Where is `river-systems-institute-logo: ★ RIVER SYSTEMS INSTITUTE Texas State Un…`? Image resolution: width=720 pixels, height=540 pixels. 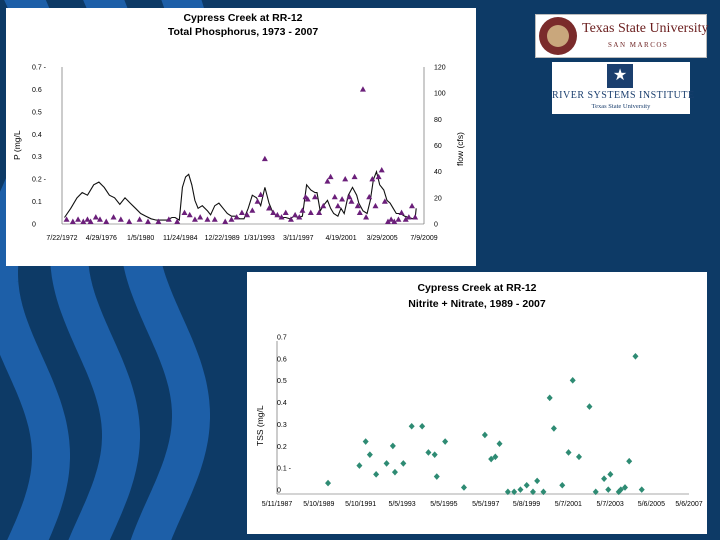
river-systems-institute-logo: ★ RIVER SYSTEMS INSTITUTE Texas State Un… is located at coordinates (623, 88).